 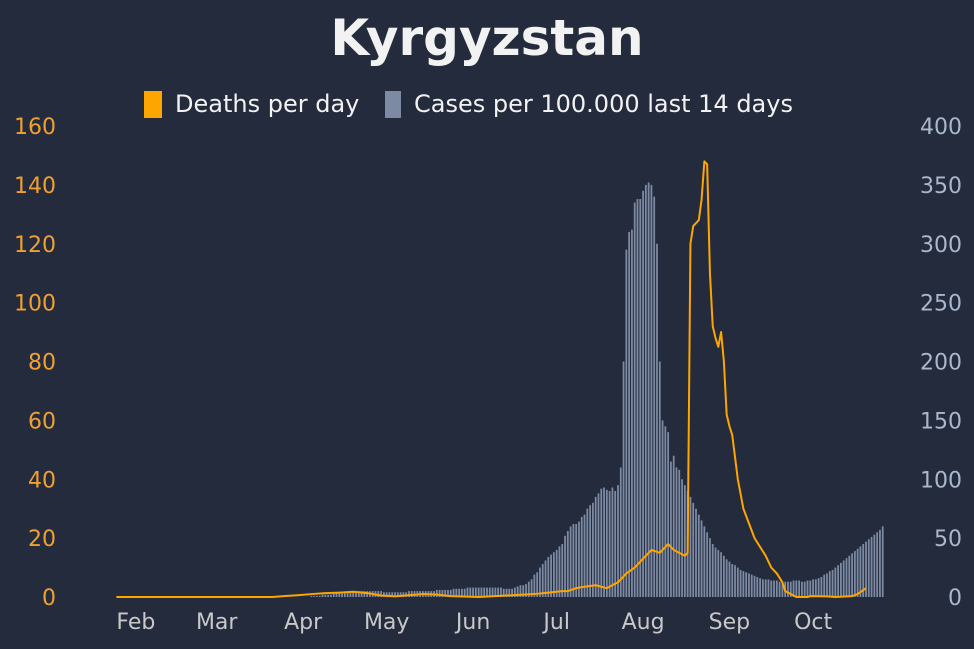 I want to click on right-tick-label: 0, so click(x=955, y=598).